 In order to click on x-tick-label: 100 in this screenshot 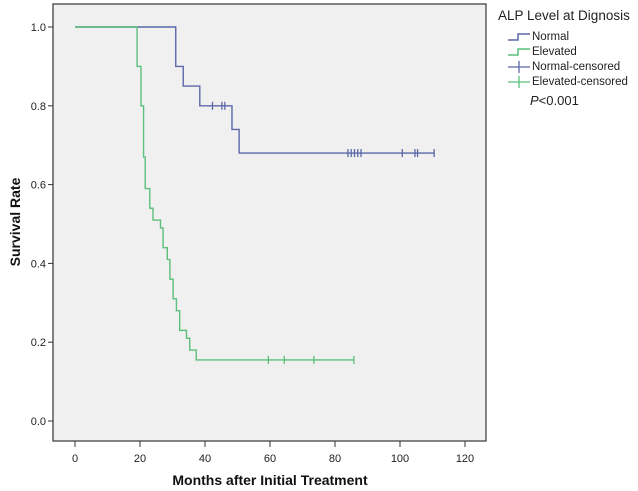, I will do `click(400, 459)`.